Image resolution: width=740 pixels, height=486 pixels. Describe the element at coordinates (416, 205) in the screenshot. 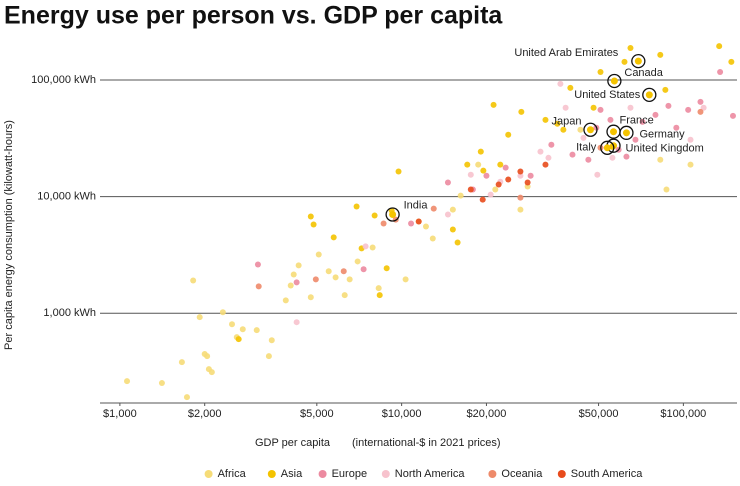

I see `annotation-label: India` at that location.